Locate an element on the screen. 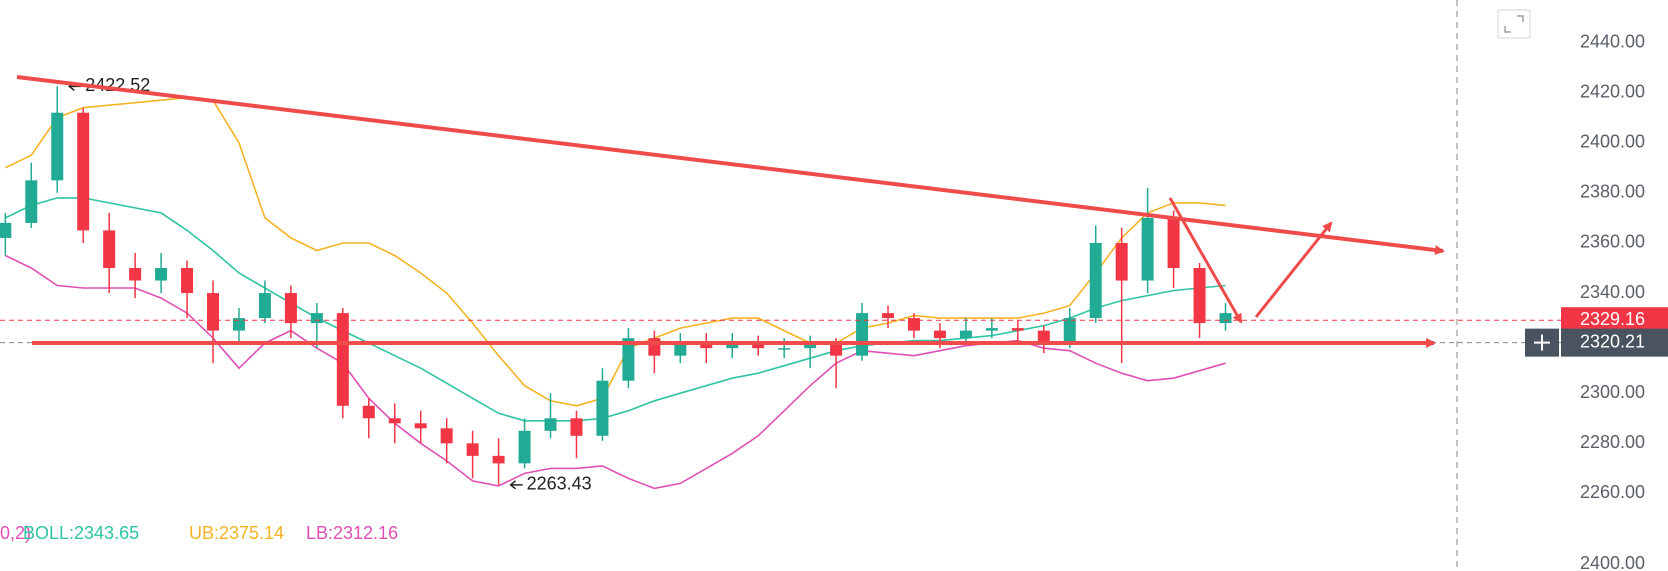 This screenshot has height=571, width=1668. y-tick-label: 2340.00 is located at coordinates (1612, 292).